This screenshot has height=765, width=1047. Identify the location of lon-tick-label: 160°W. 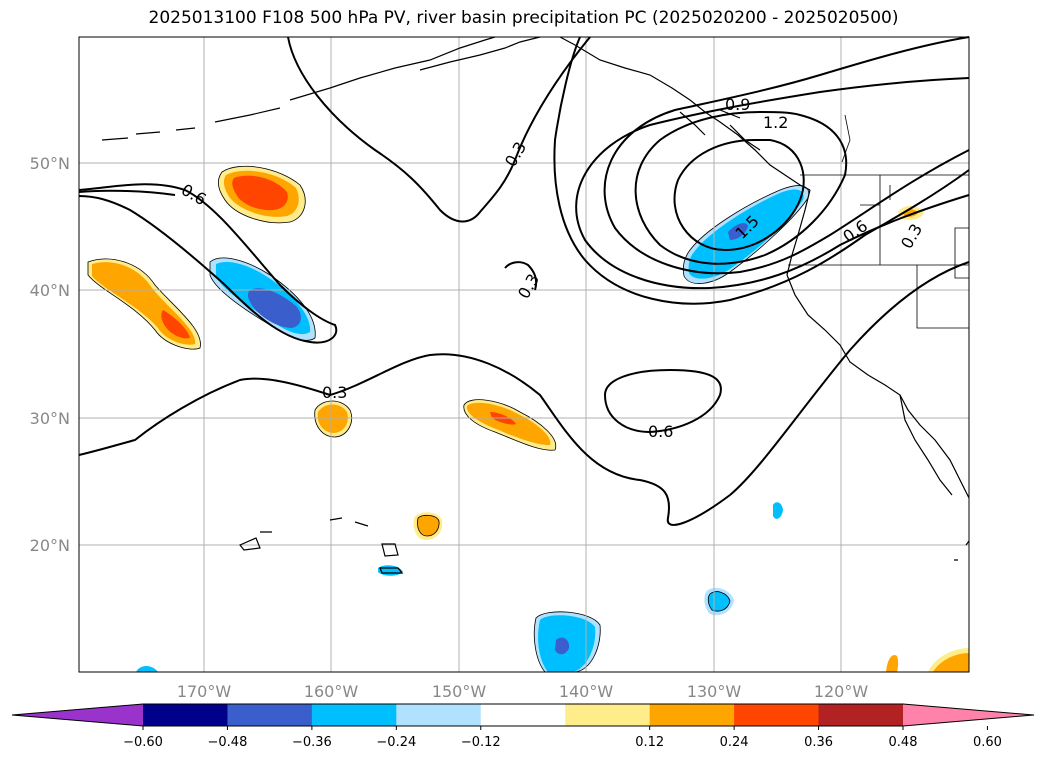
(331, 691).